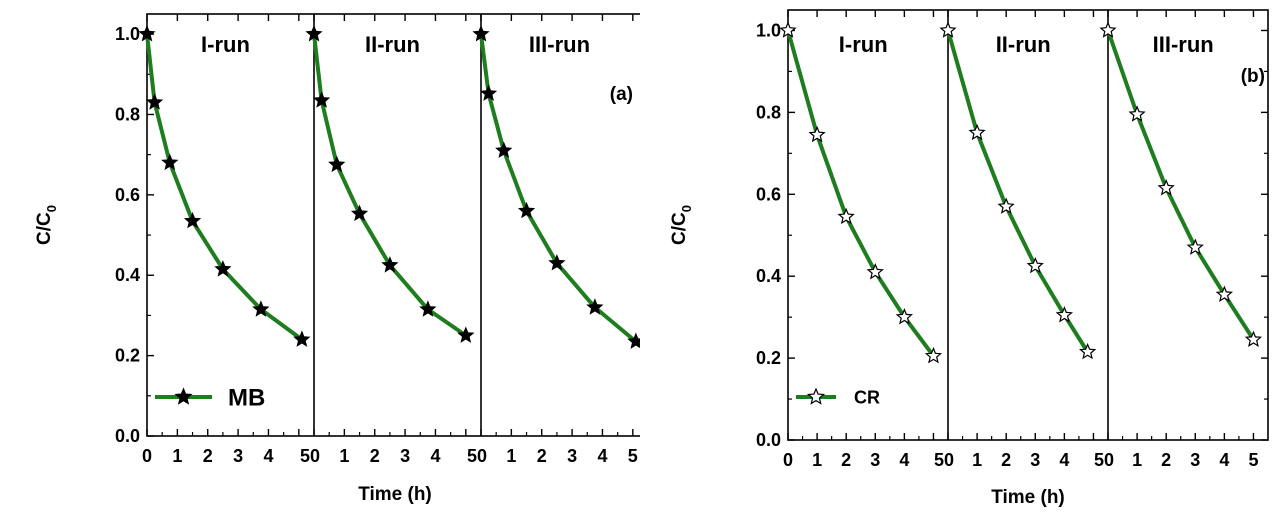 The height and width of the screenshot is (513, 1276). Describe the element at coordinates (867, 397) in the screenshot. I see `legend-label: CR` at that location.